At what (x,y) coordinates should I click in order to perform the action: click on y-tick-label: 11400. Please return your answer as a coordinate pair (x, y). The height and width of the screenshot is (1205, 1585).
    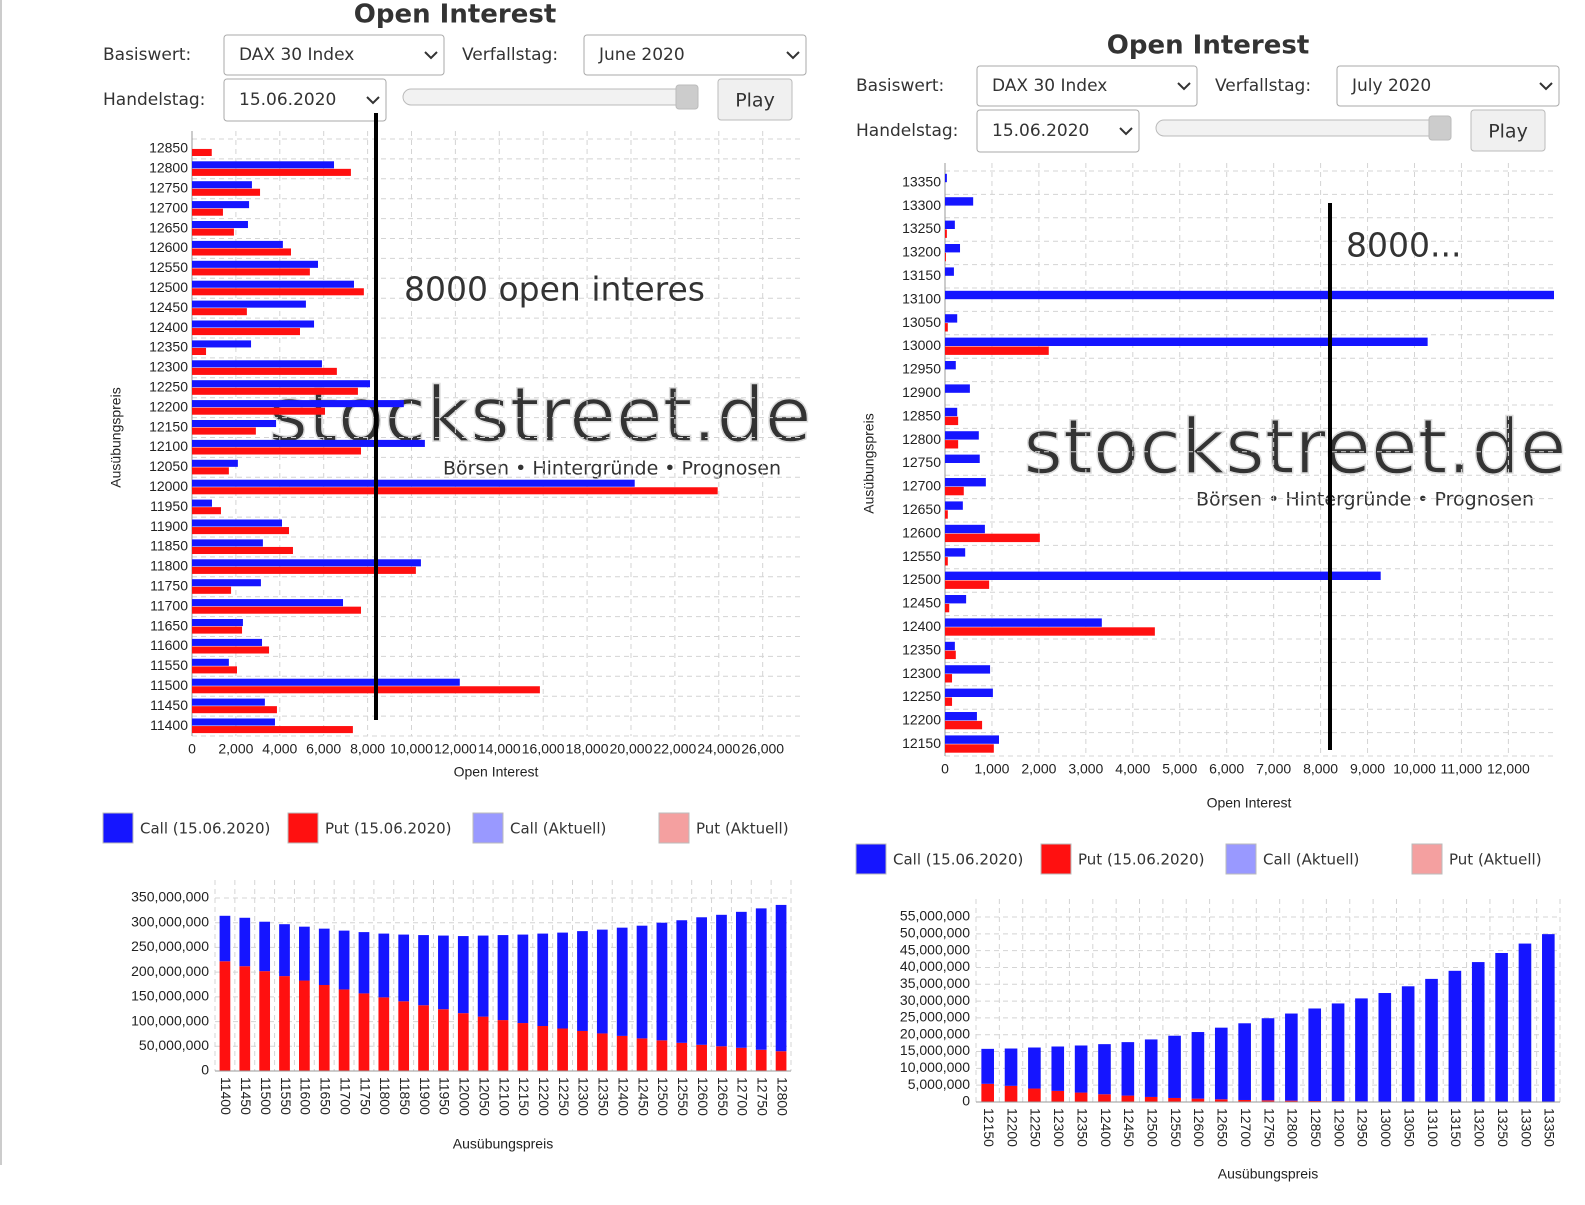
    Looking at the image, I should click on (169, 725).